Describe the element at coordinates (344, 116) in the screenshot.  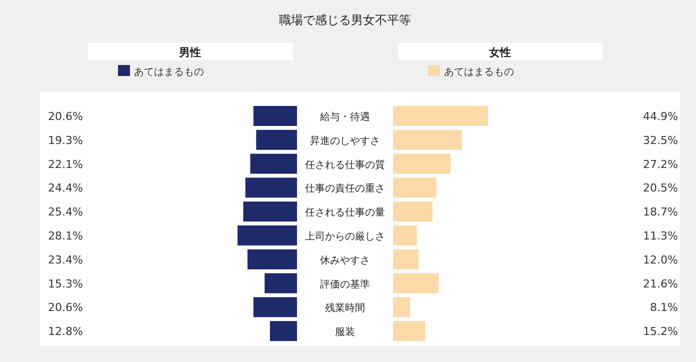
I see `y-tick-label: 給与・待遇` at that location.